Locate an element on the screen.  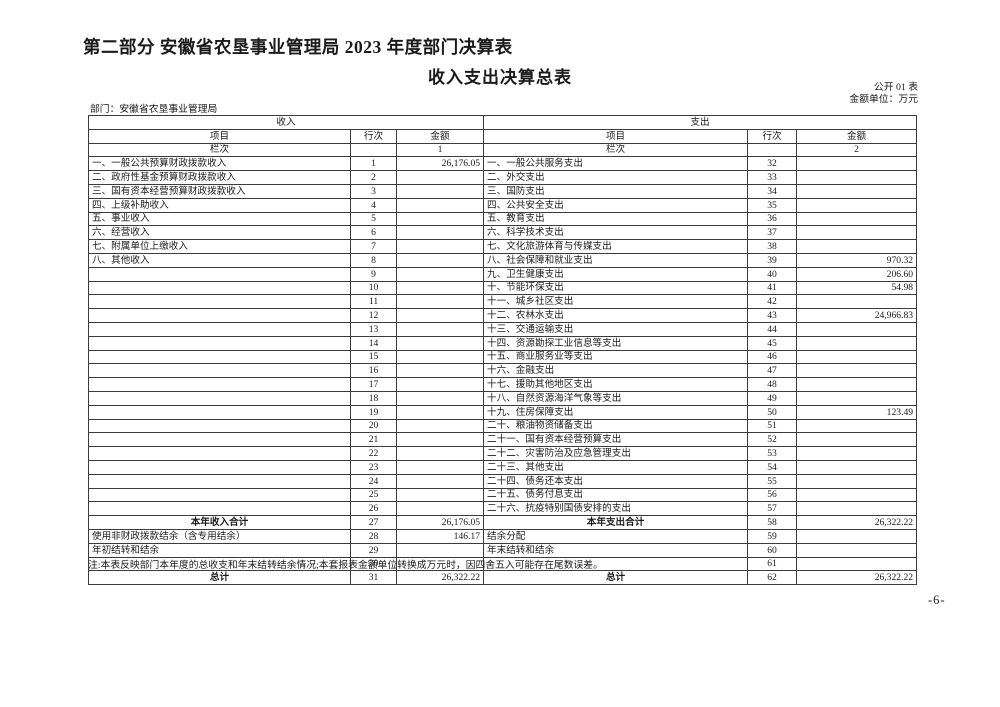
table-row: 20 二十、粮油物资储备支出 51 is located at coordinates (503, 426).